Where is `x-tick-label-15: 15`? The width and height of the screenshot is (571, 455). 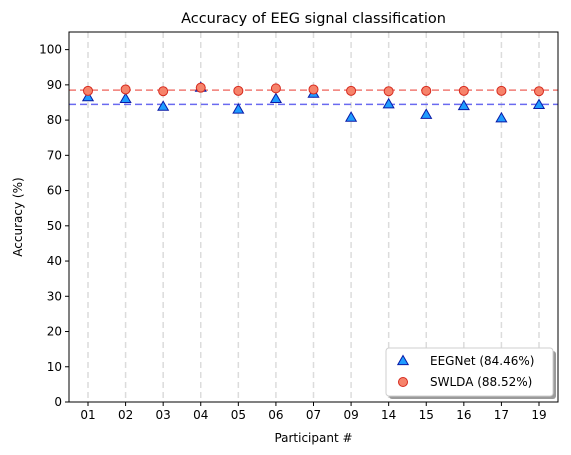
x-tick-label-15: 15 is located at coordinates (426, 415).